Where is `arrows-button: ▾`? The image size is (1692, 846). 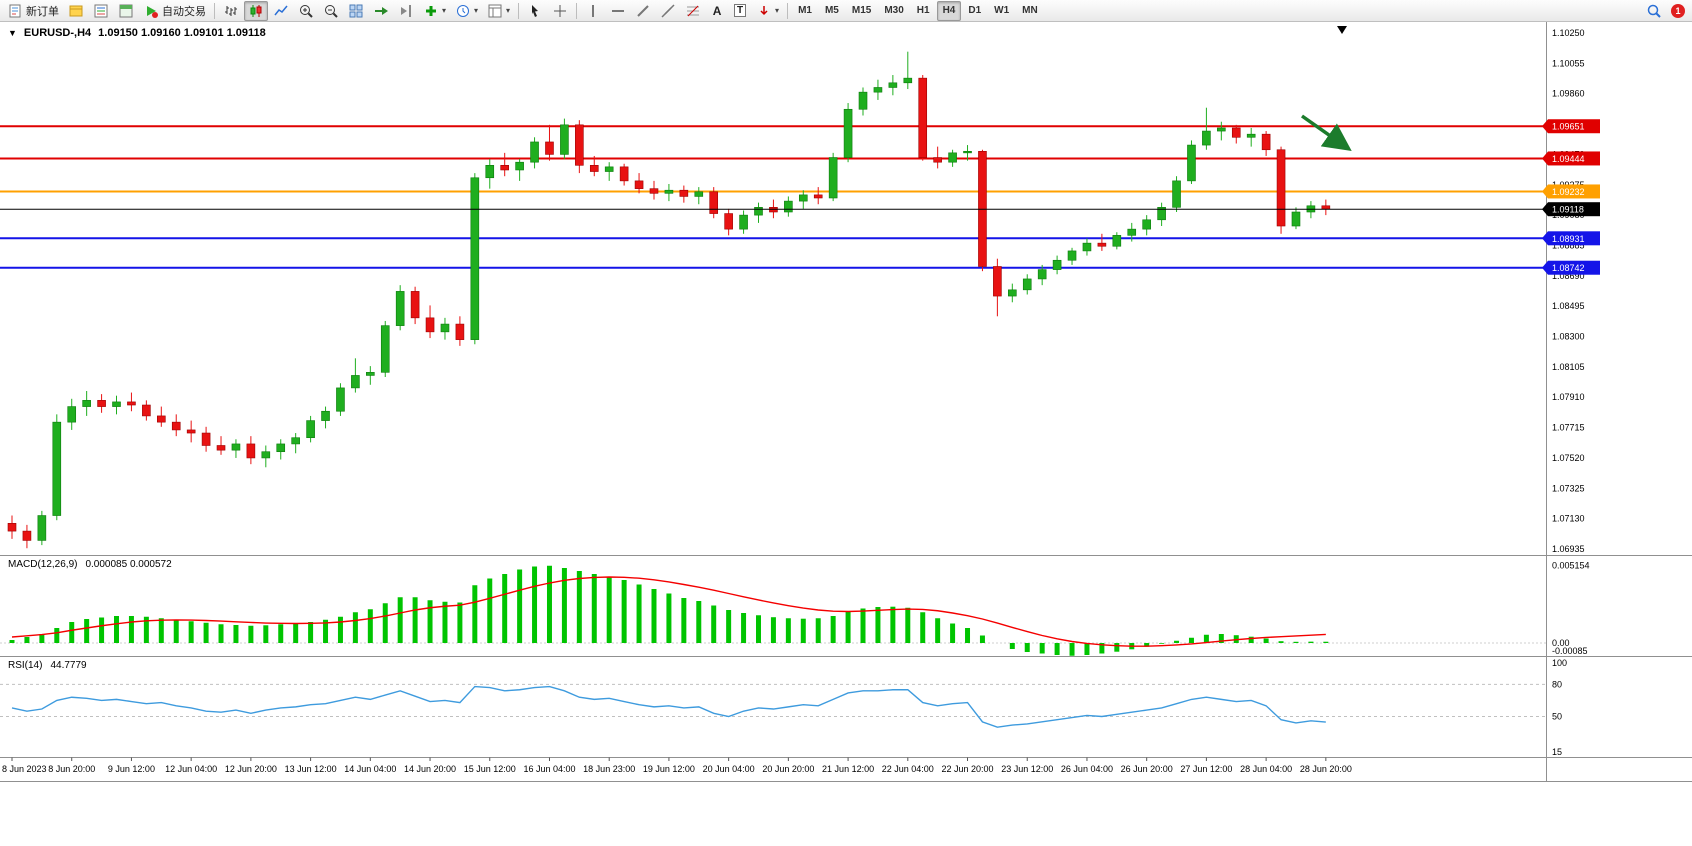
arrows-button: ▾ is located at coordinates (767, 11).